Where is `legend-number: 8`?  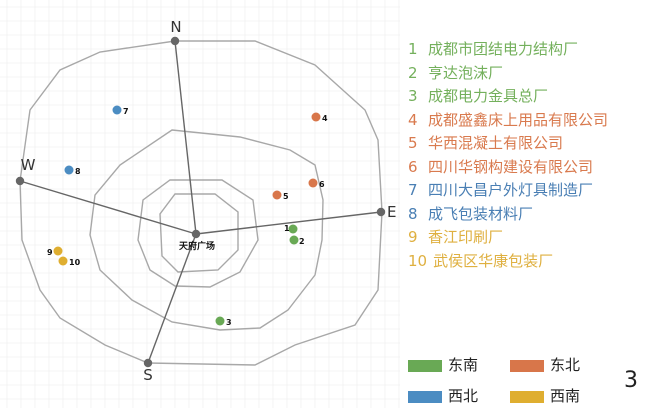
legend-number: 8 is located at coordinates (413, 213).